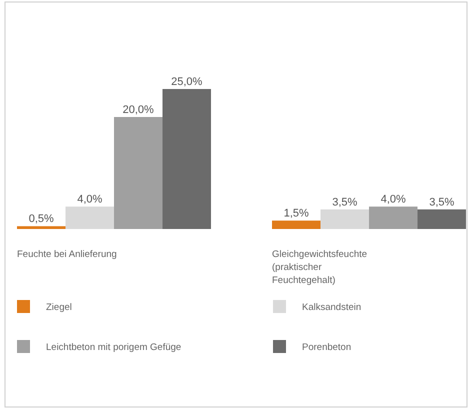 Image resolution: width=471 pixels, height=410 pixels. Describe the element at coordinates (187, 82) in the screenshot. I see `data-label: 25,0%` at that location.